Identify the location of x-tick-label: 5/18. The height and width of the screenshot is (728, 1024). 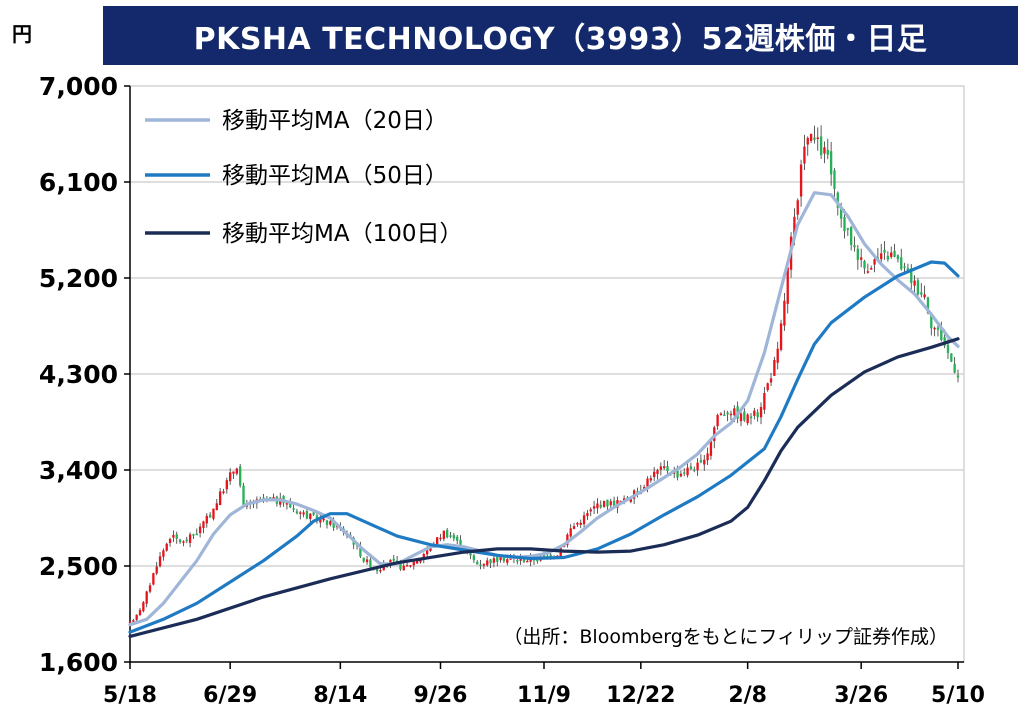
(130, 695).